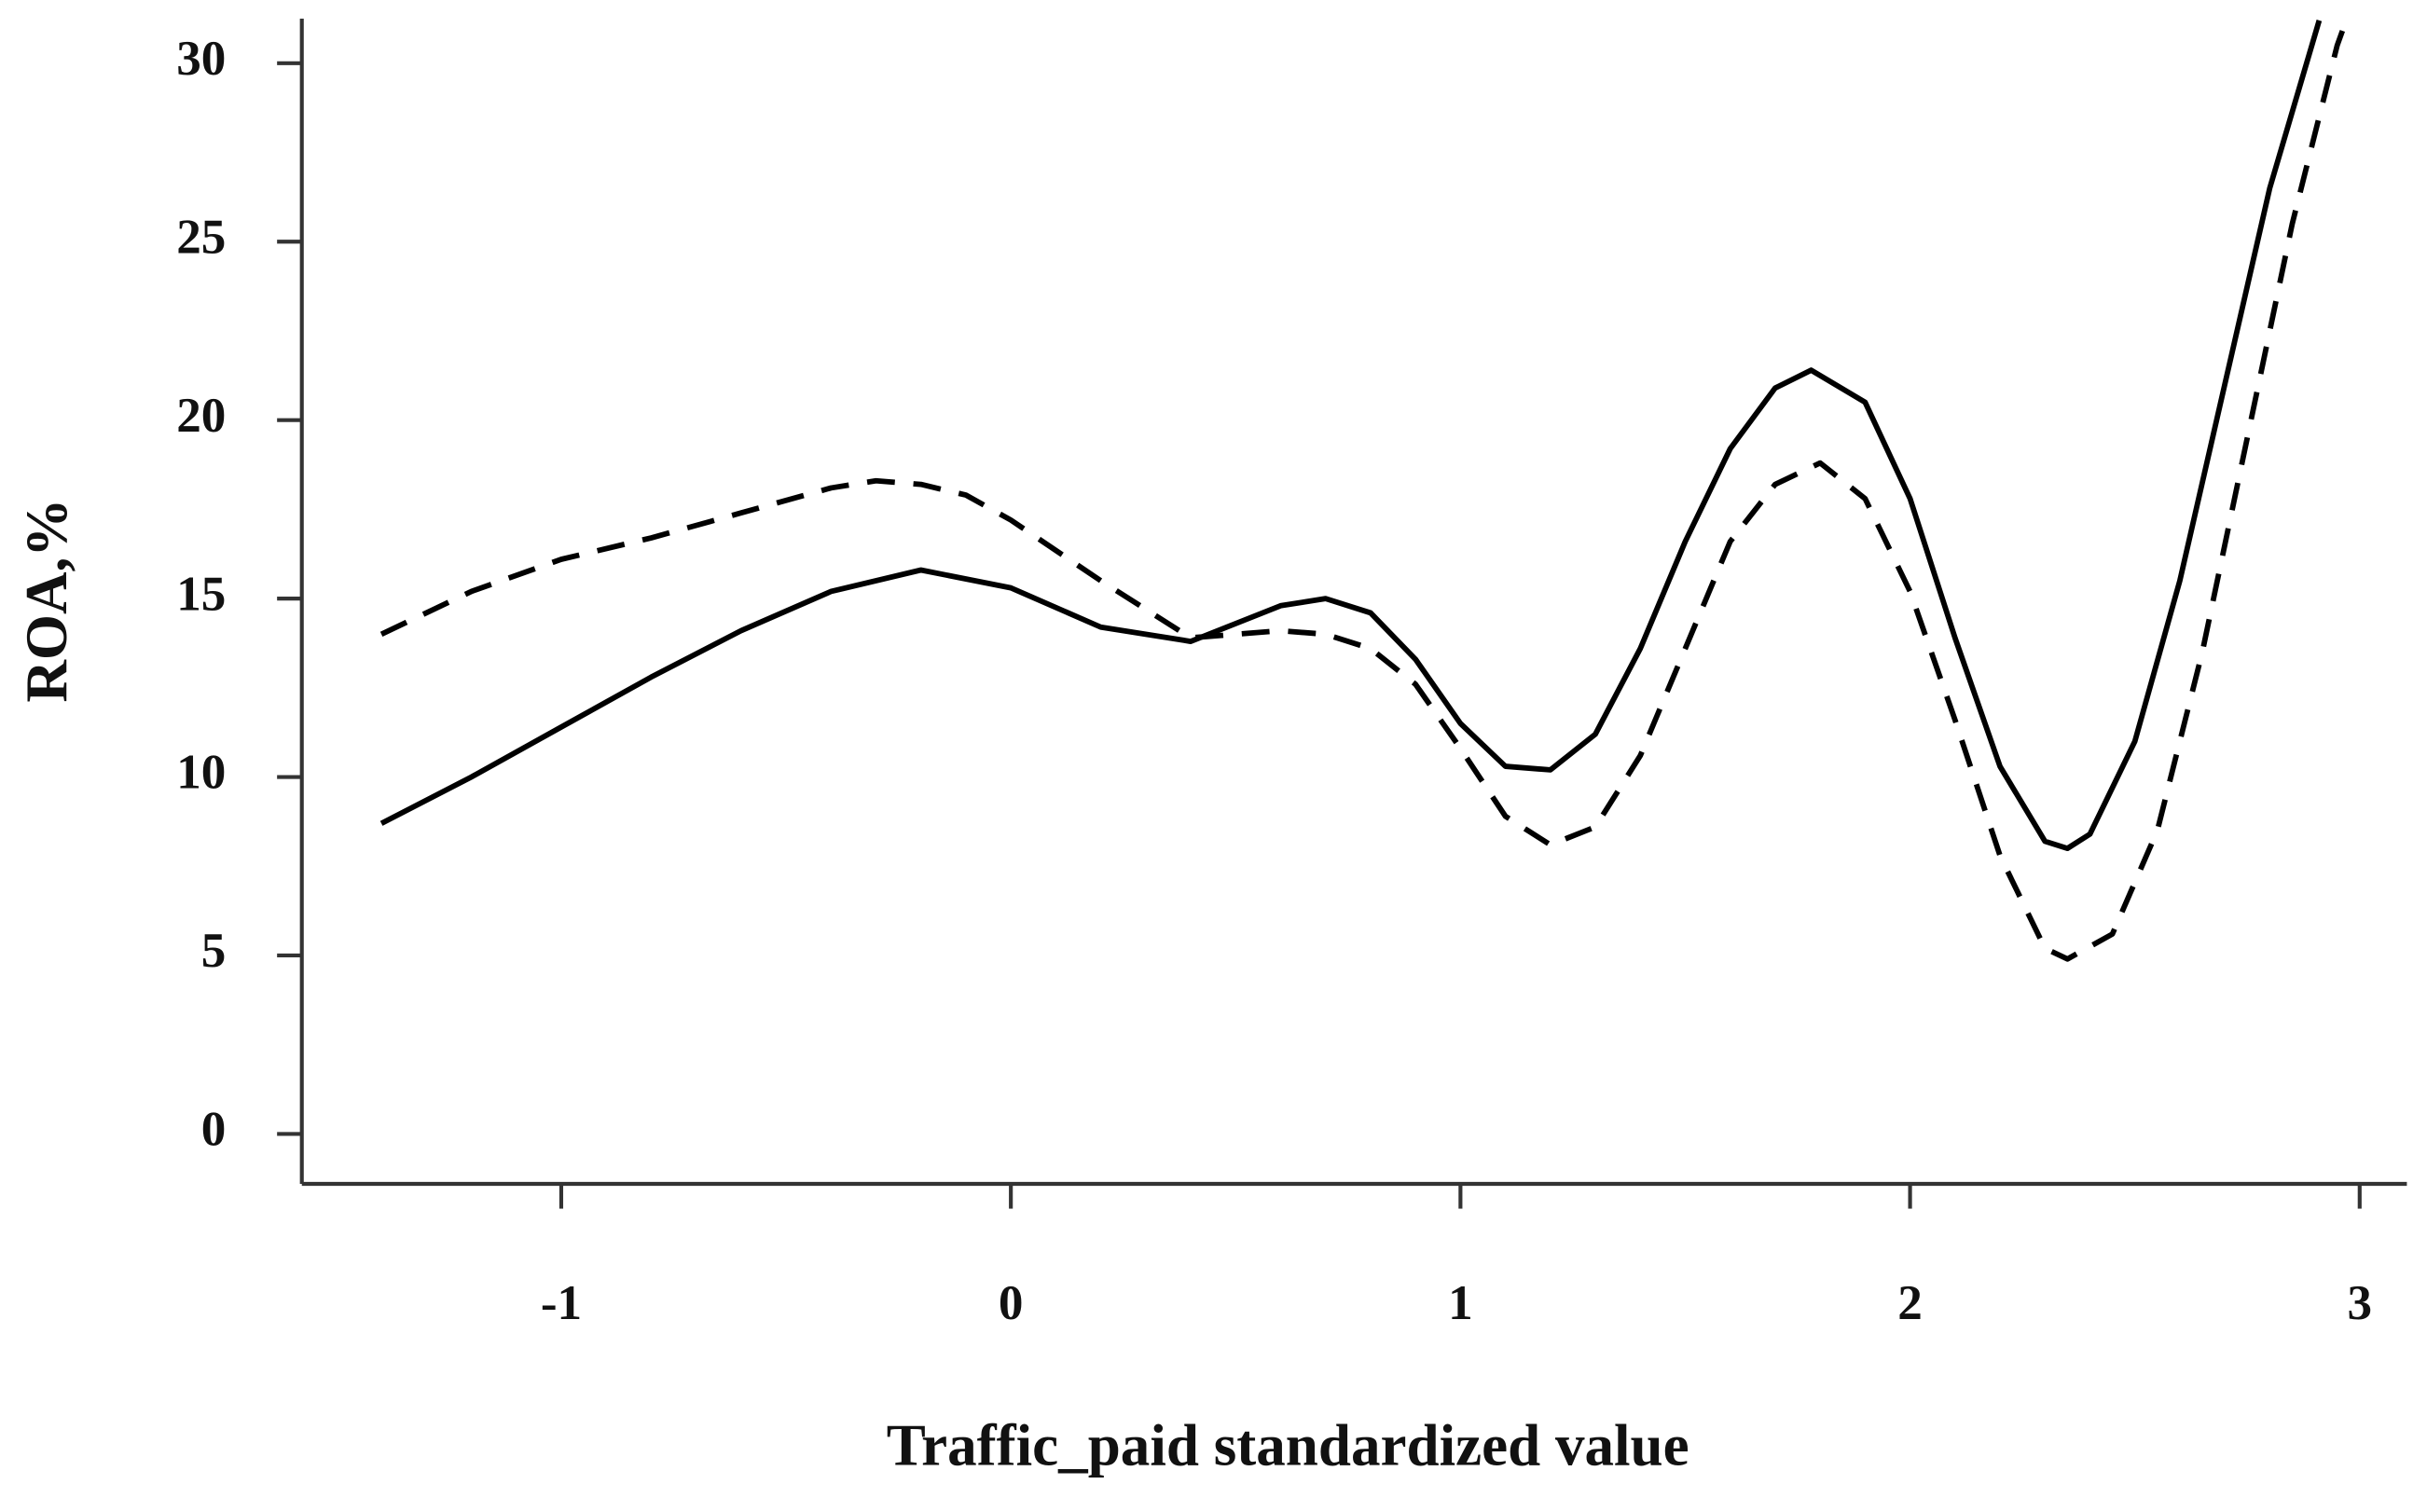 The width and height of the screenshot is (2427, 1512). I want to click on x-axis-title: Traffic_paid standardized value, so click(1288, 1446).